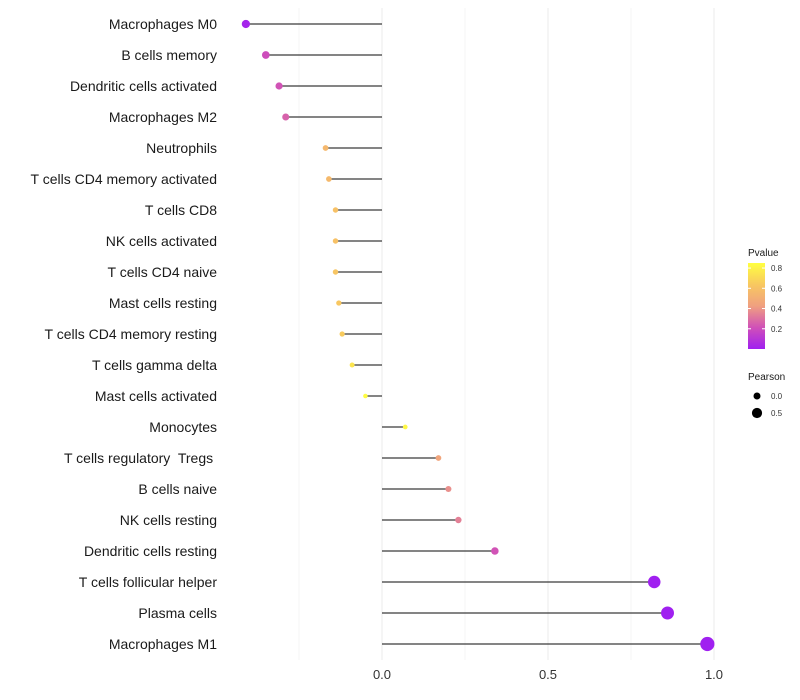 This screenshot has width=800, height=700. I want to click on y-axis-label: T cells CD4 naive, so click(163, 272).